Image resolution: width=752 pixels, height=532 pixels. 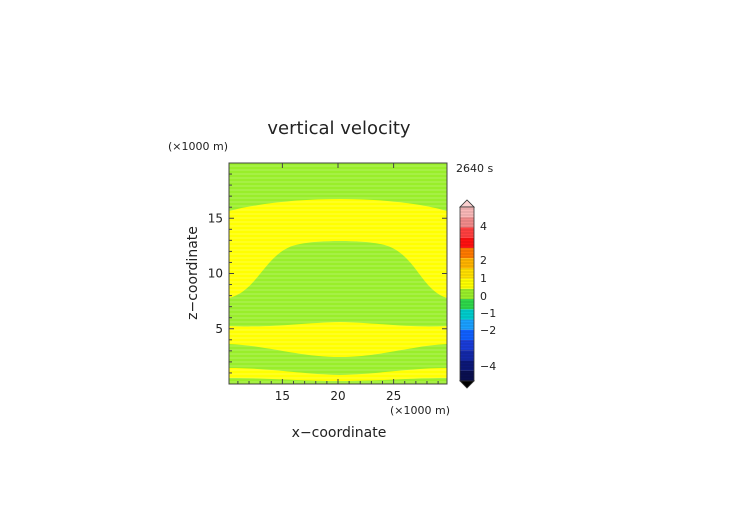 What do you see at coordinates (198, 146) in the screenshot?
I see `y-unit-label: (×1000 m)` at bounding box center [198, 146].